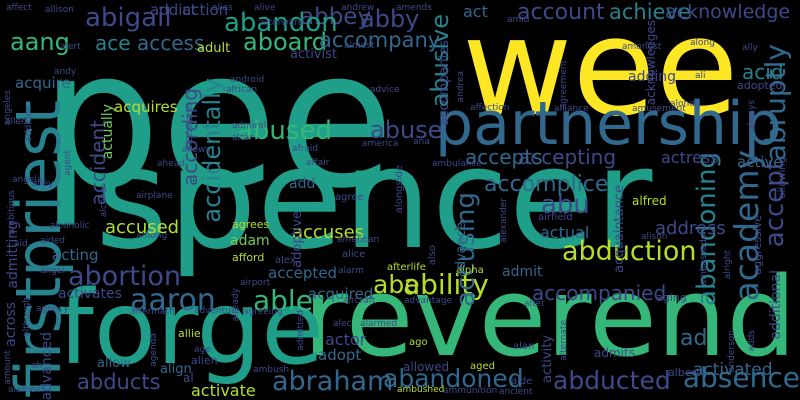 The height and width of the screenshot is (400, 800). What do you see at coordinates (152, 312) in the screenshot?
I see `cloud-word: aftermath` at bounding box center [152, 312].